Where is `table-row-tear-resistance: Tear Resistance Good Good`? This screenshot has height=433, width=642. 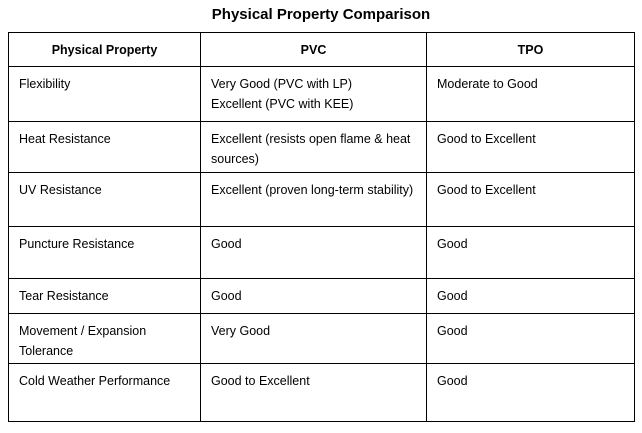
table-row-tear-resistance: Tear Resistance Good Good is located at coordinates (321, 296).